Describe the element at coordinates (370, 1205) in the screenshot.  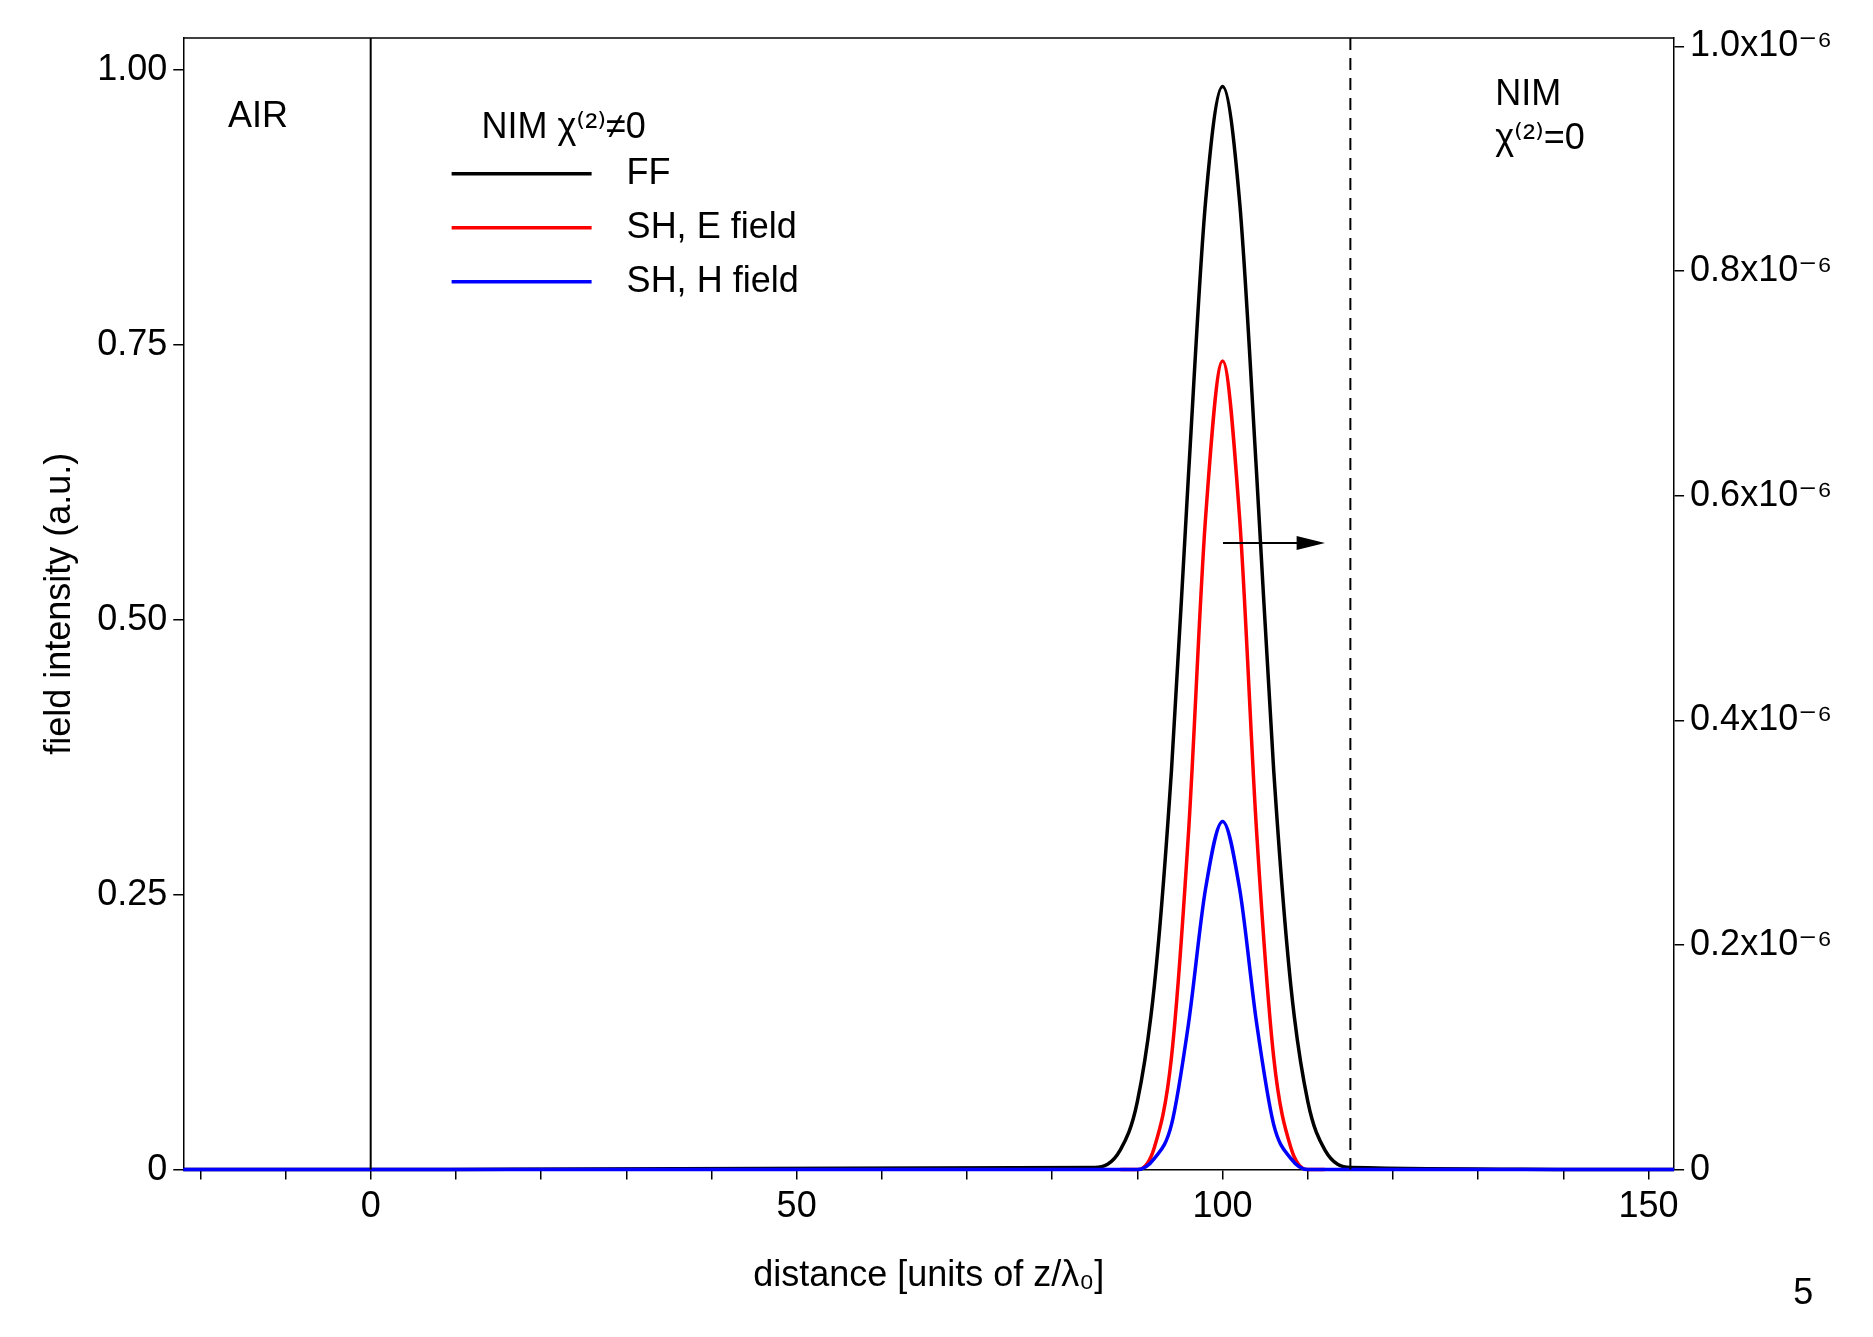
I see `x-tick-label: 0` at that location.